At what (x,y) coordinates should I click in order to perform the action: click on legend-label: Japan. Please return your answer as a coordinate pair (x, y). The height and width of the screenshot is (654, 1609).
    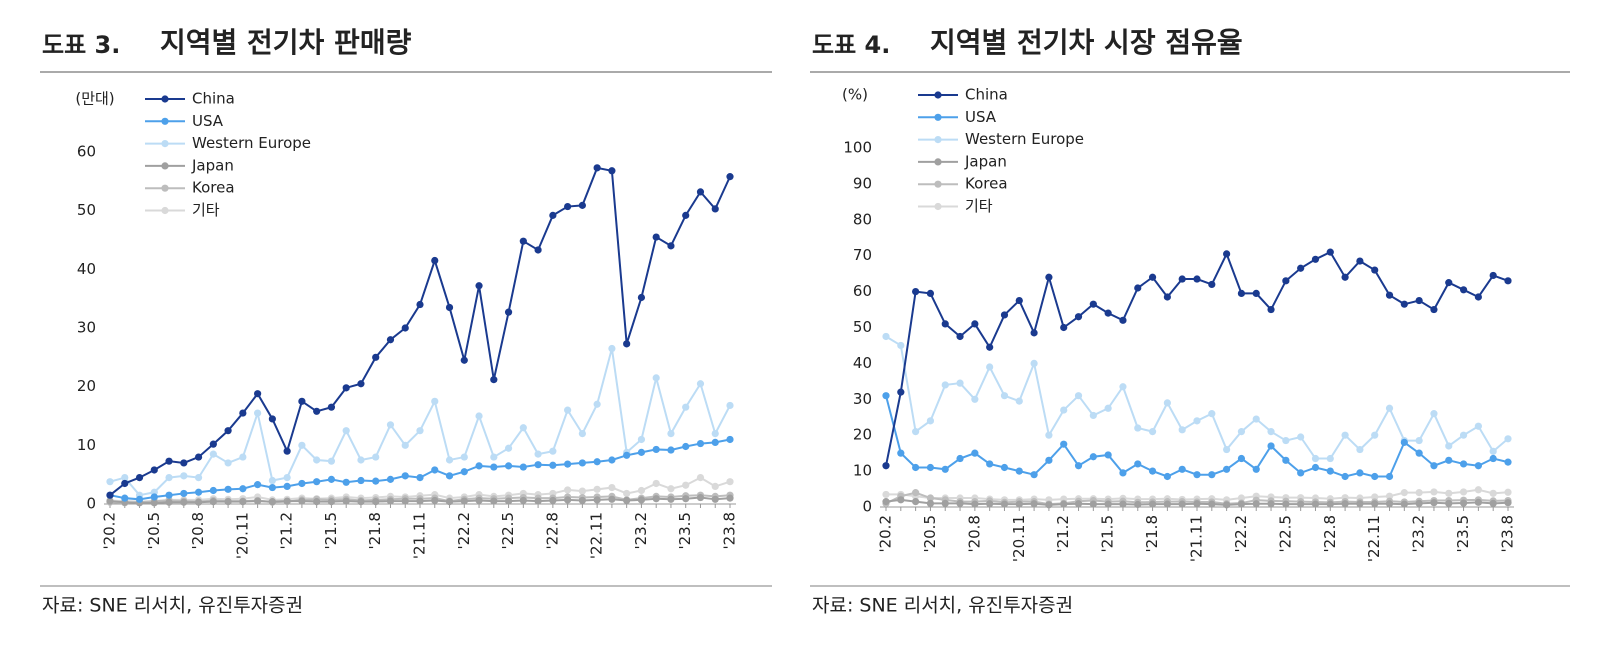
    Looking at the image, I should click on (985, 161).